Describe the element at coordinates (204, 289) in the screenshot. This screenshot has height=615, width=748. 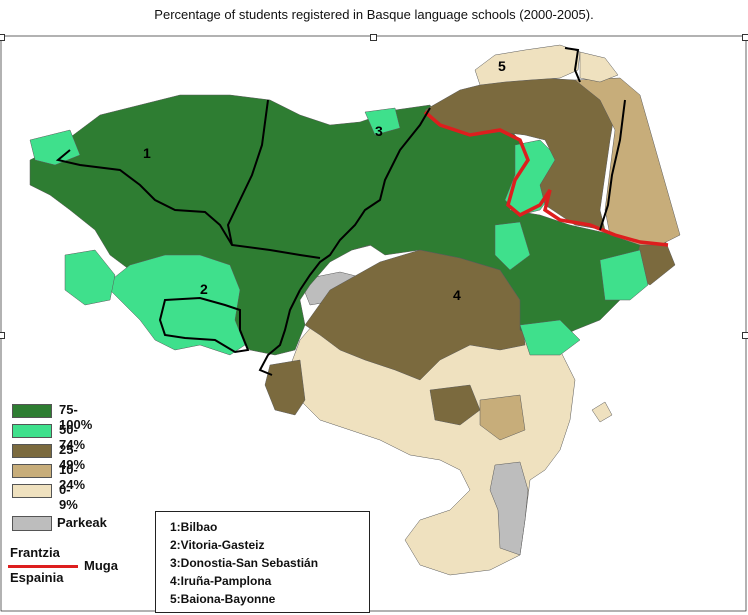
I see `city-label-2: 2` at that location.